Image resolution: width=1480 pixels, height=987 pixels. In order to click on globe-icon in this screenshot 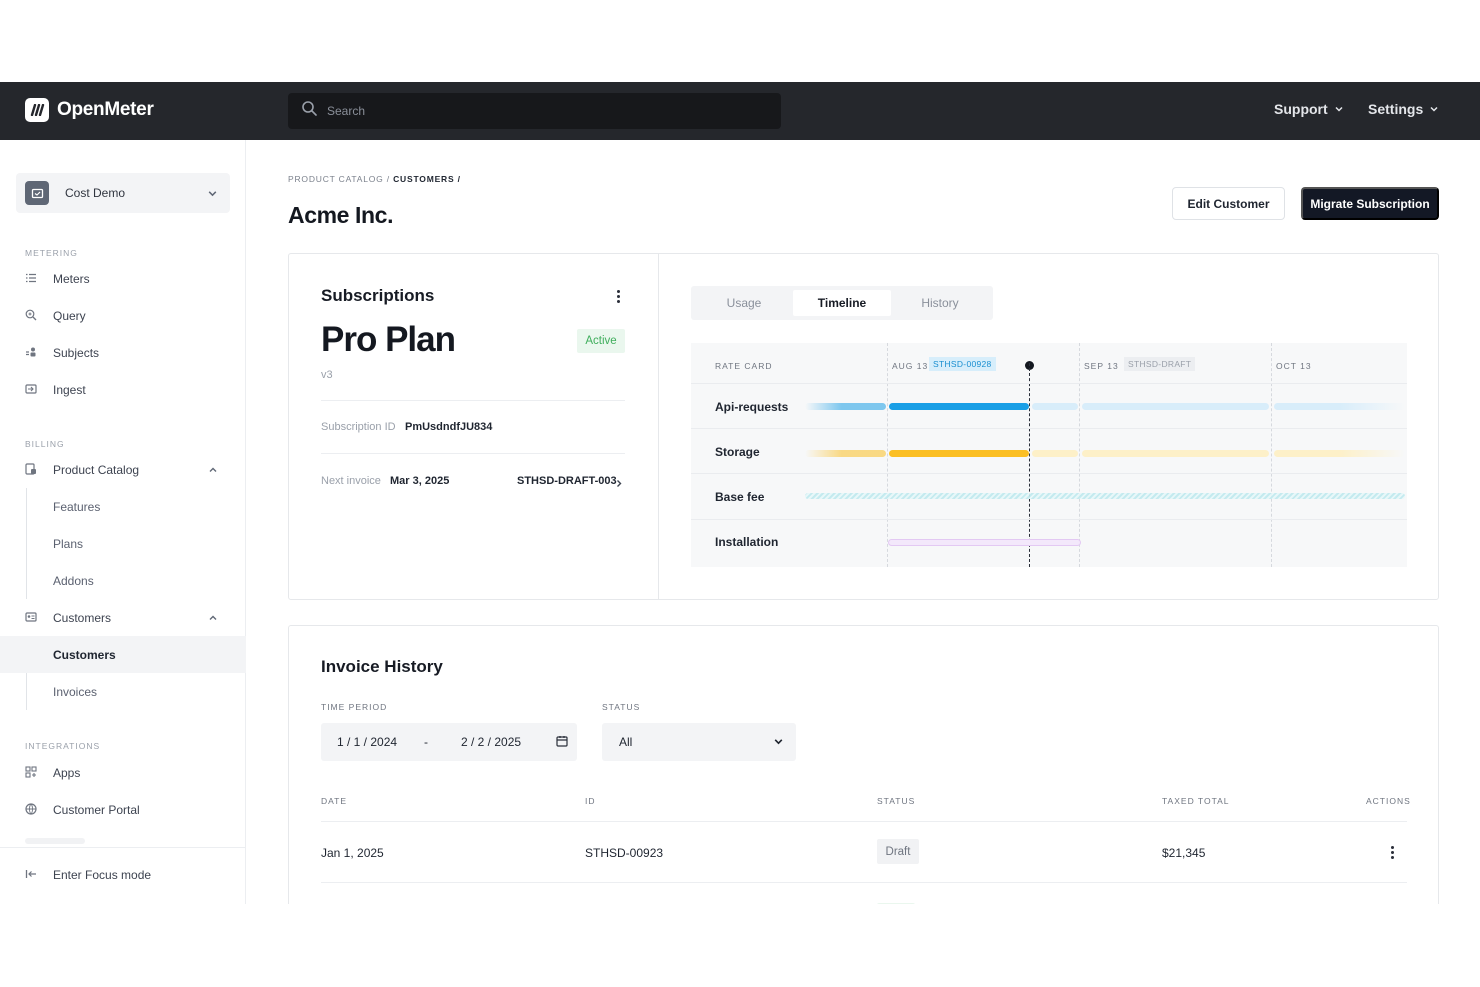, I will do `click(31, 809)`.